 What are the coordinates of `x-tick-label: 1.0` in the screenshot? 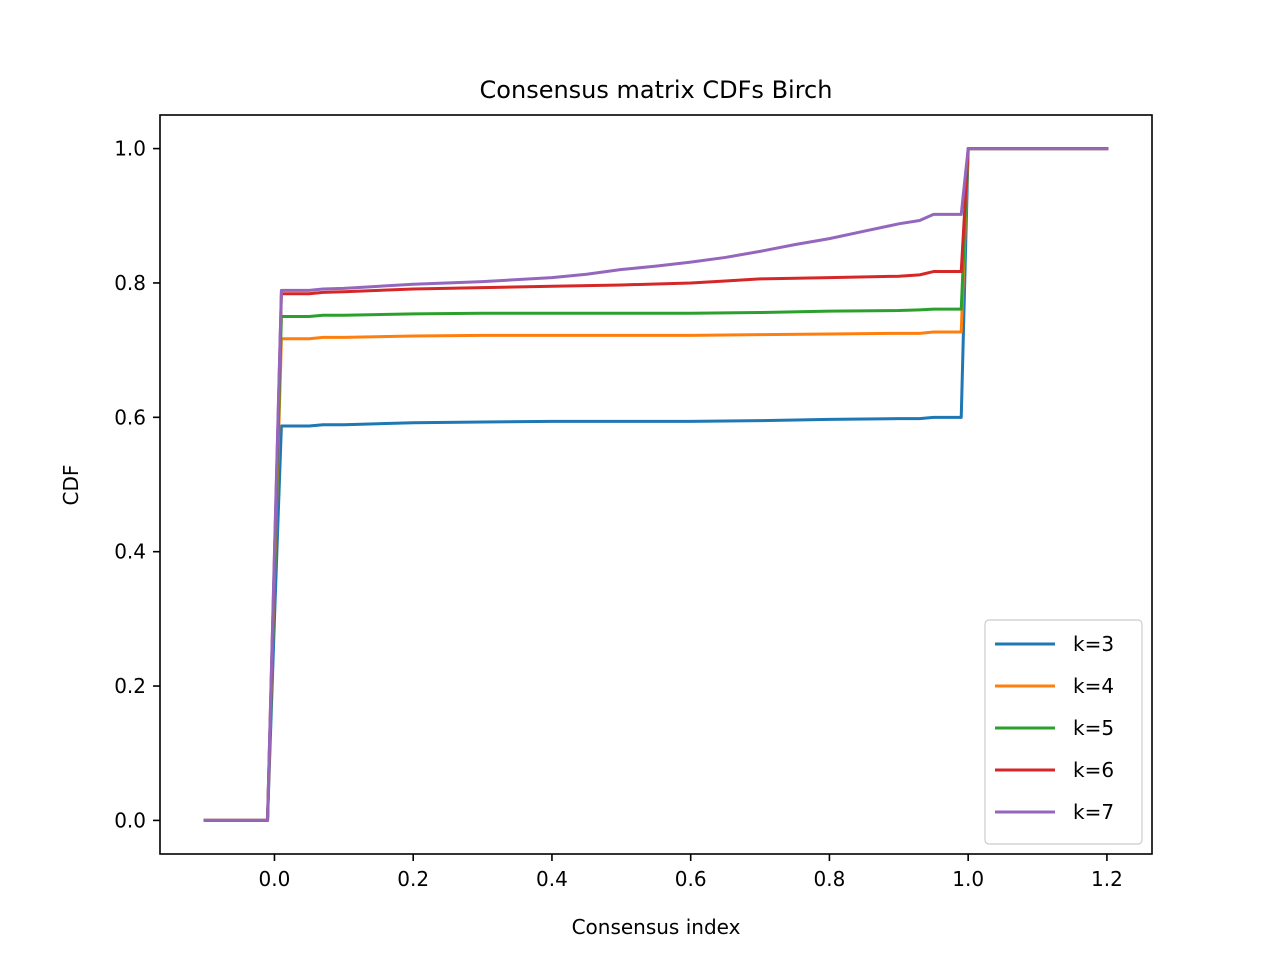 It's located at (968, 879).